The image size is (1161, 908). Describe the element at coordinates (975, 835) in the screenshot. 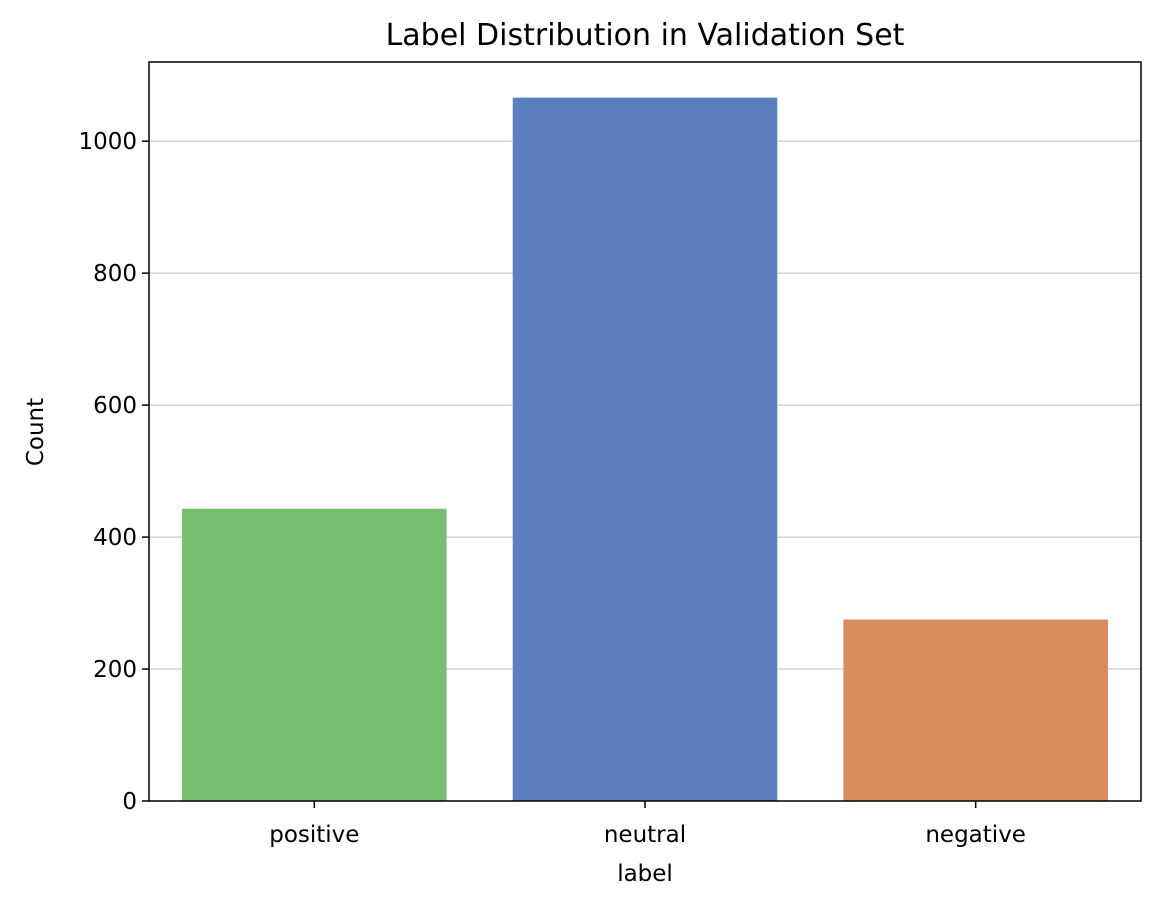

I see `x-tick-label: negative` at that location.